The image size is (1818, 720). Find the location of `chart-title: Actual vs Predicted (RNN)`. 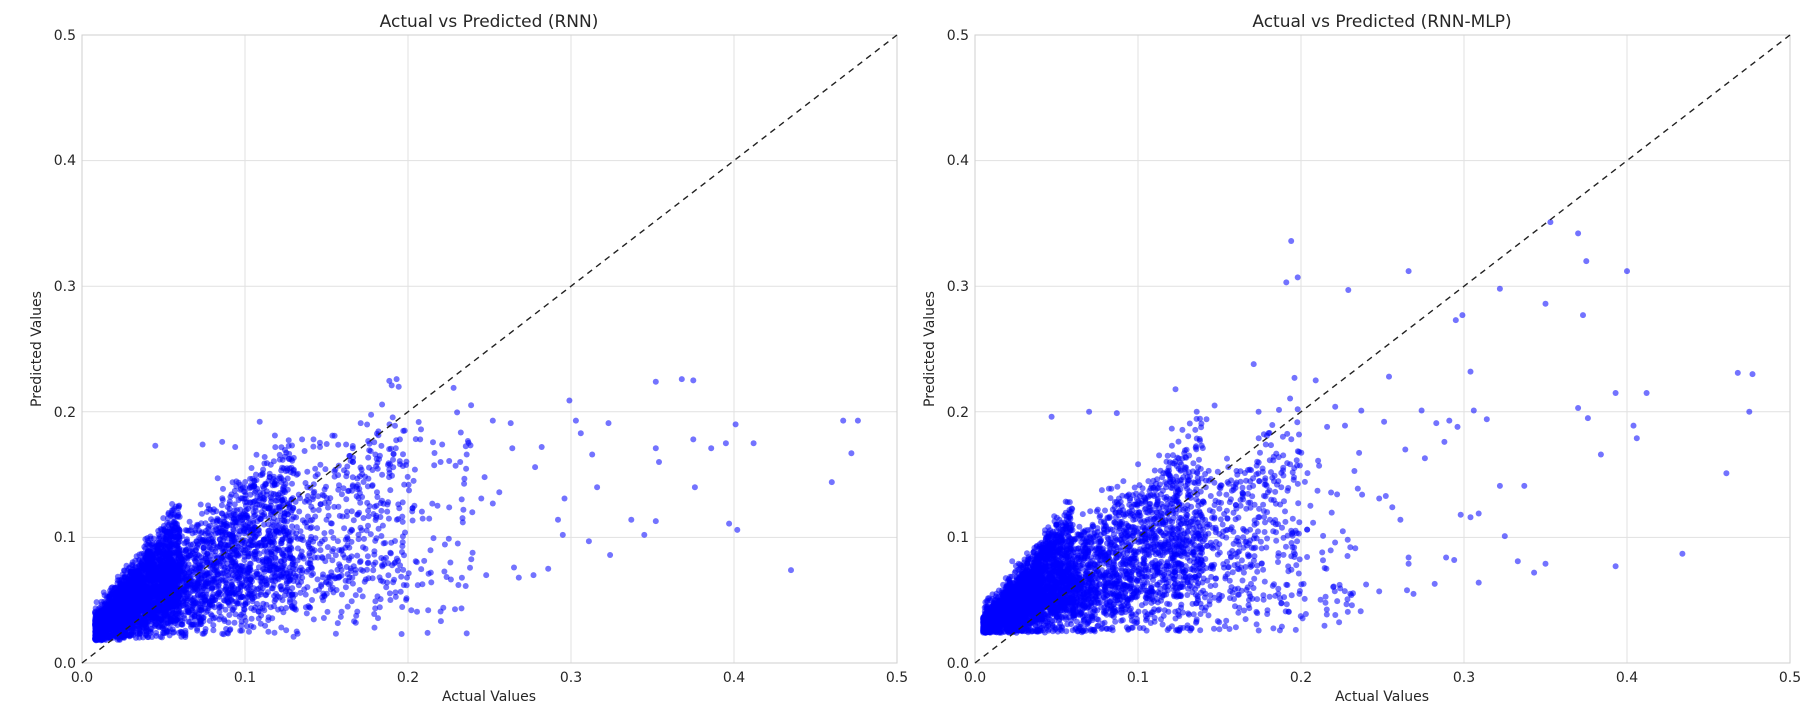

chart-title: Actual vs Predicted (RNN) is located at coordinates (489, 22).